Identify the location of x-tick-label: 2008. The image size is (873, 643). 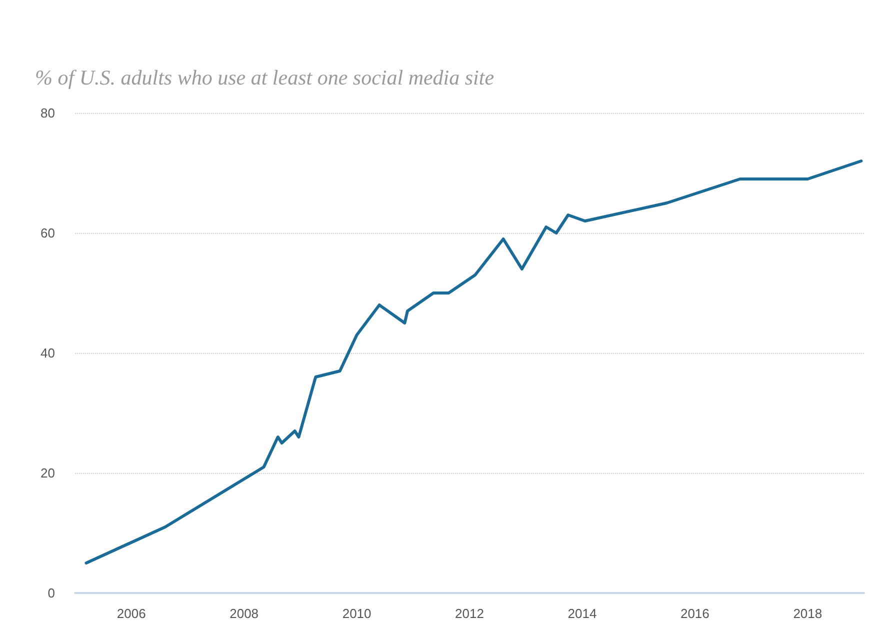
(244, 613).